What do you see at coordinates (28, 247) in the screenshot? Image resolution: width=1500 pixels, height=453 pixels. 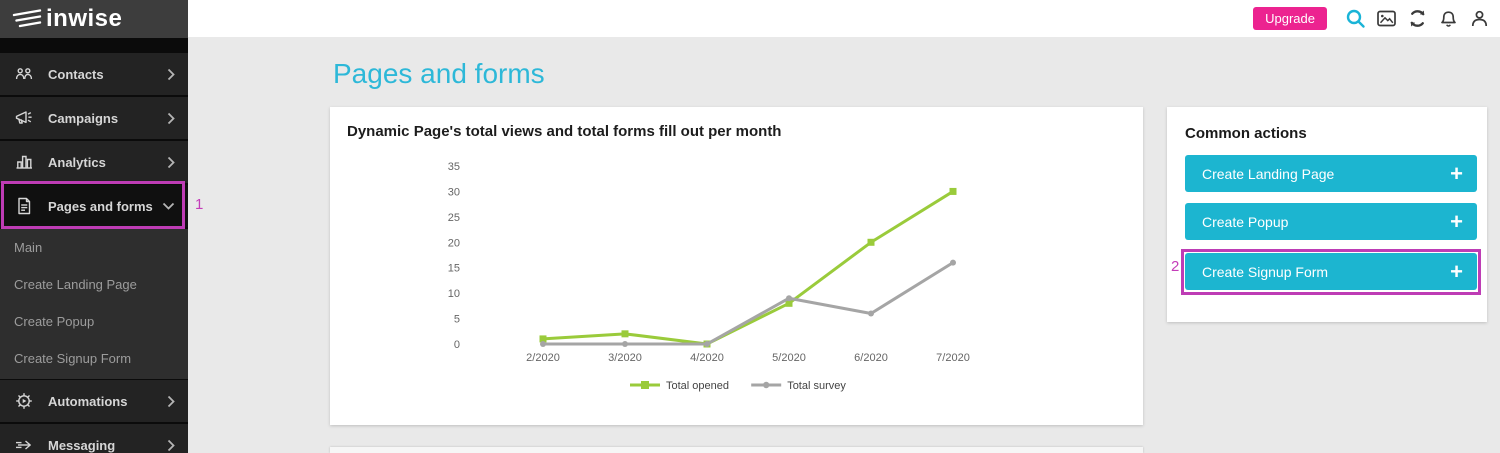 I see `submenu-item-main: Main` at bounding box center [28, 247].